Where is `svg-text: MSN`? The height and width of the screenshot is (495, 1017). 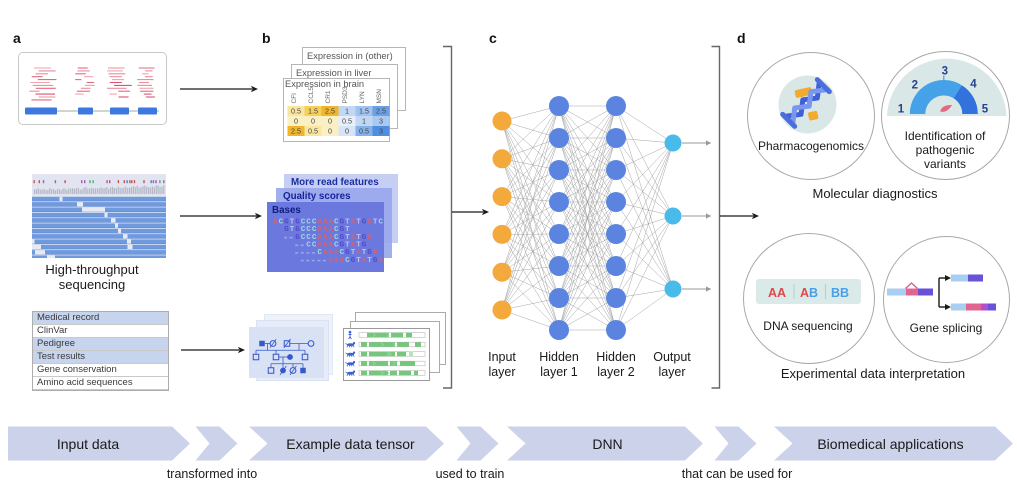
svg-text: MSN is located at coordinates (379, 96).